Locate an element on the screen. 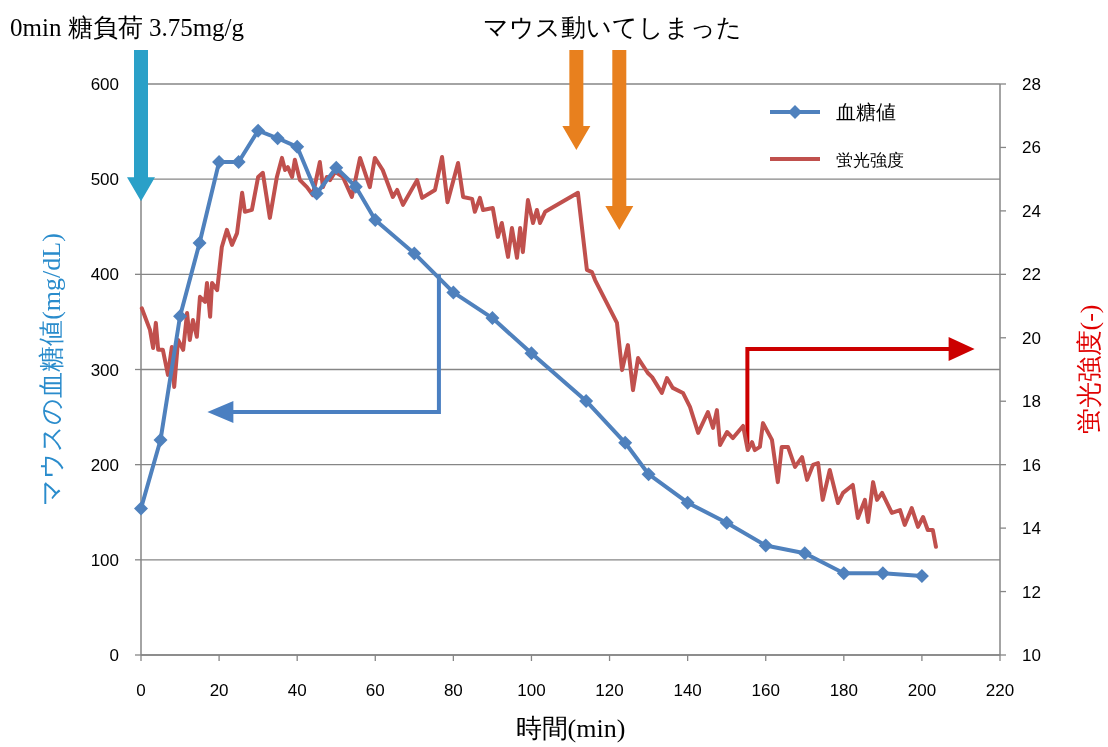  x-tick-label: 20 is located at coordinates (219, 690).